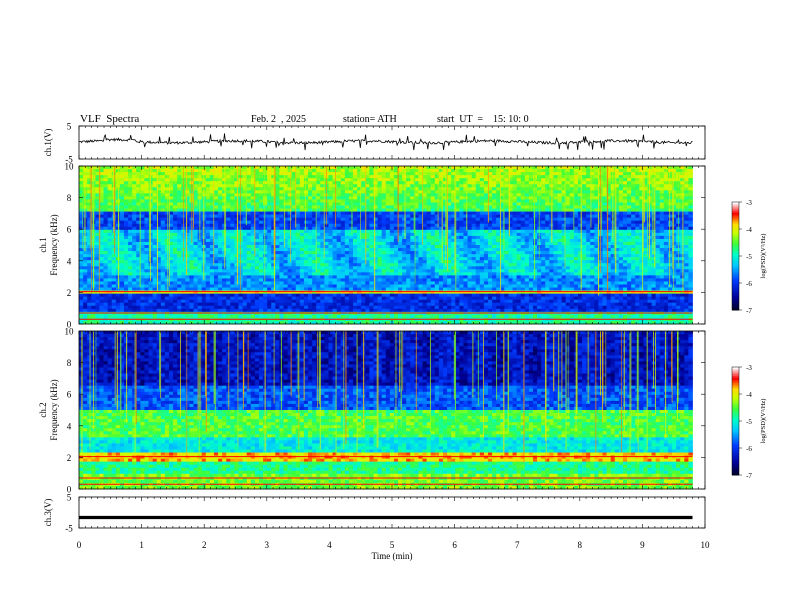 The height and width of the screenshot is (612, 792). Describe the element at coordinates (706, 545) in the screenshot. I see `time-tick-label: 10` at that location.